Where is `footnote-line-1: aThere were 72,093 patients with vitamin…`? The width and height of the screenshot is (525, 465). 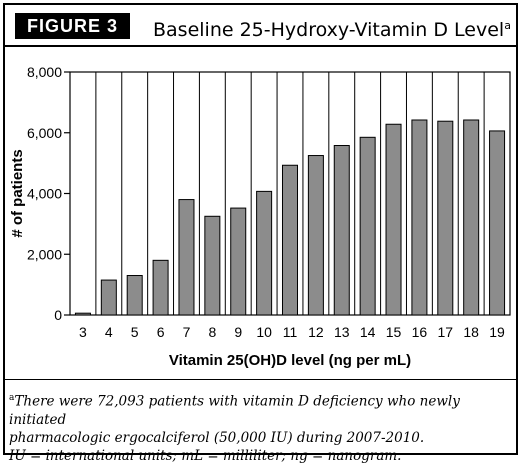
footnote-line-1: aThere were 72,093 patients with vitamin… is located at coordinates (259, 409).